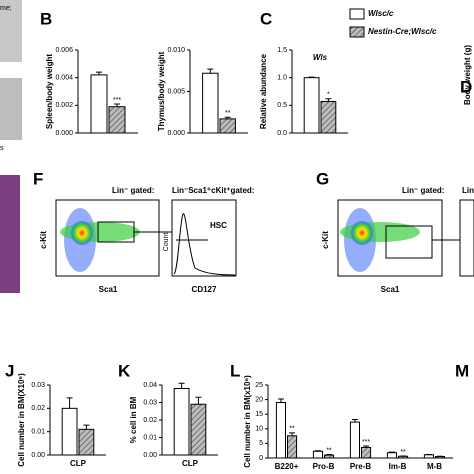 The height and width of the screenshot is (474, 474). What do you see at coordinates (263, 91) in the screenshot?
I see `axis-label: Relative abundance` at bounding box center [263, 91].